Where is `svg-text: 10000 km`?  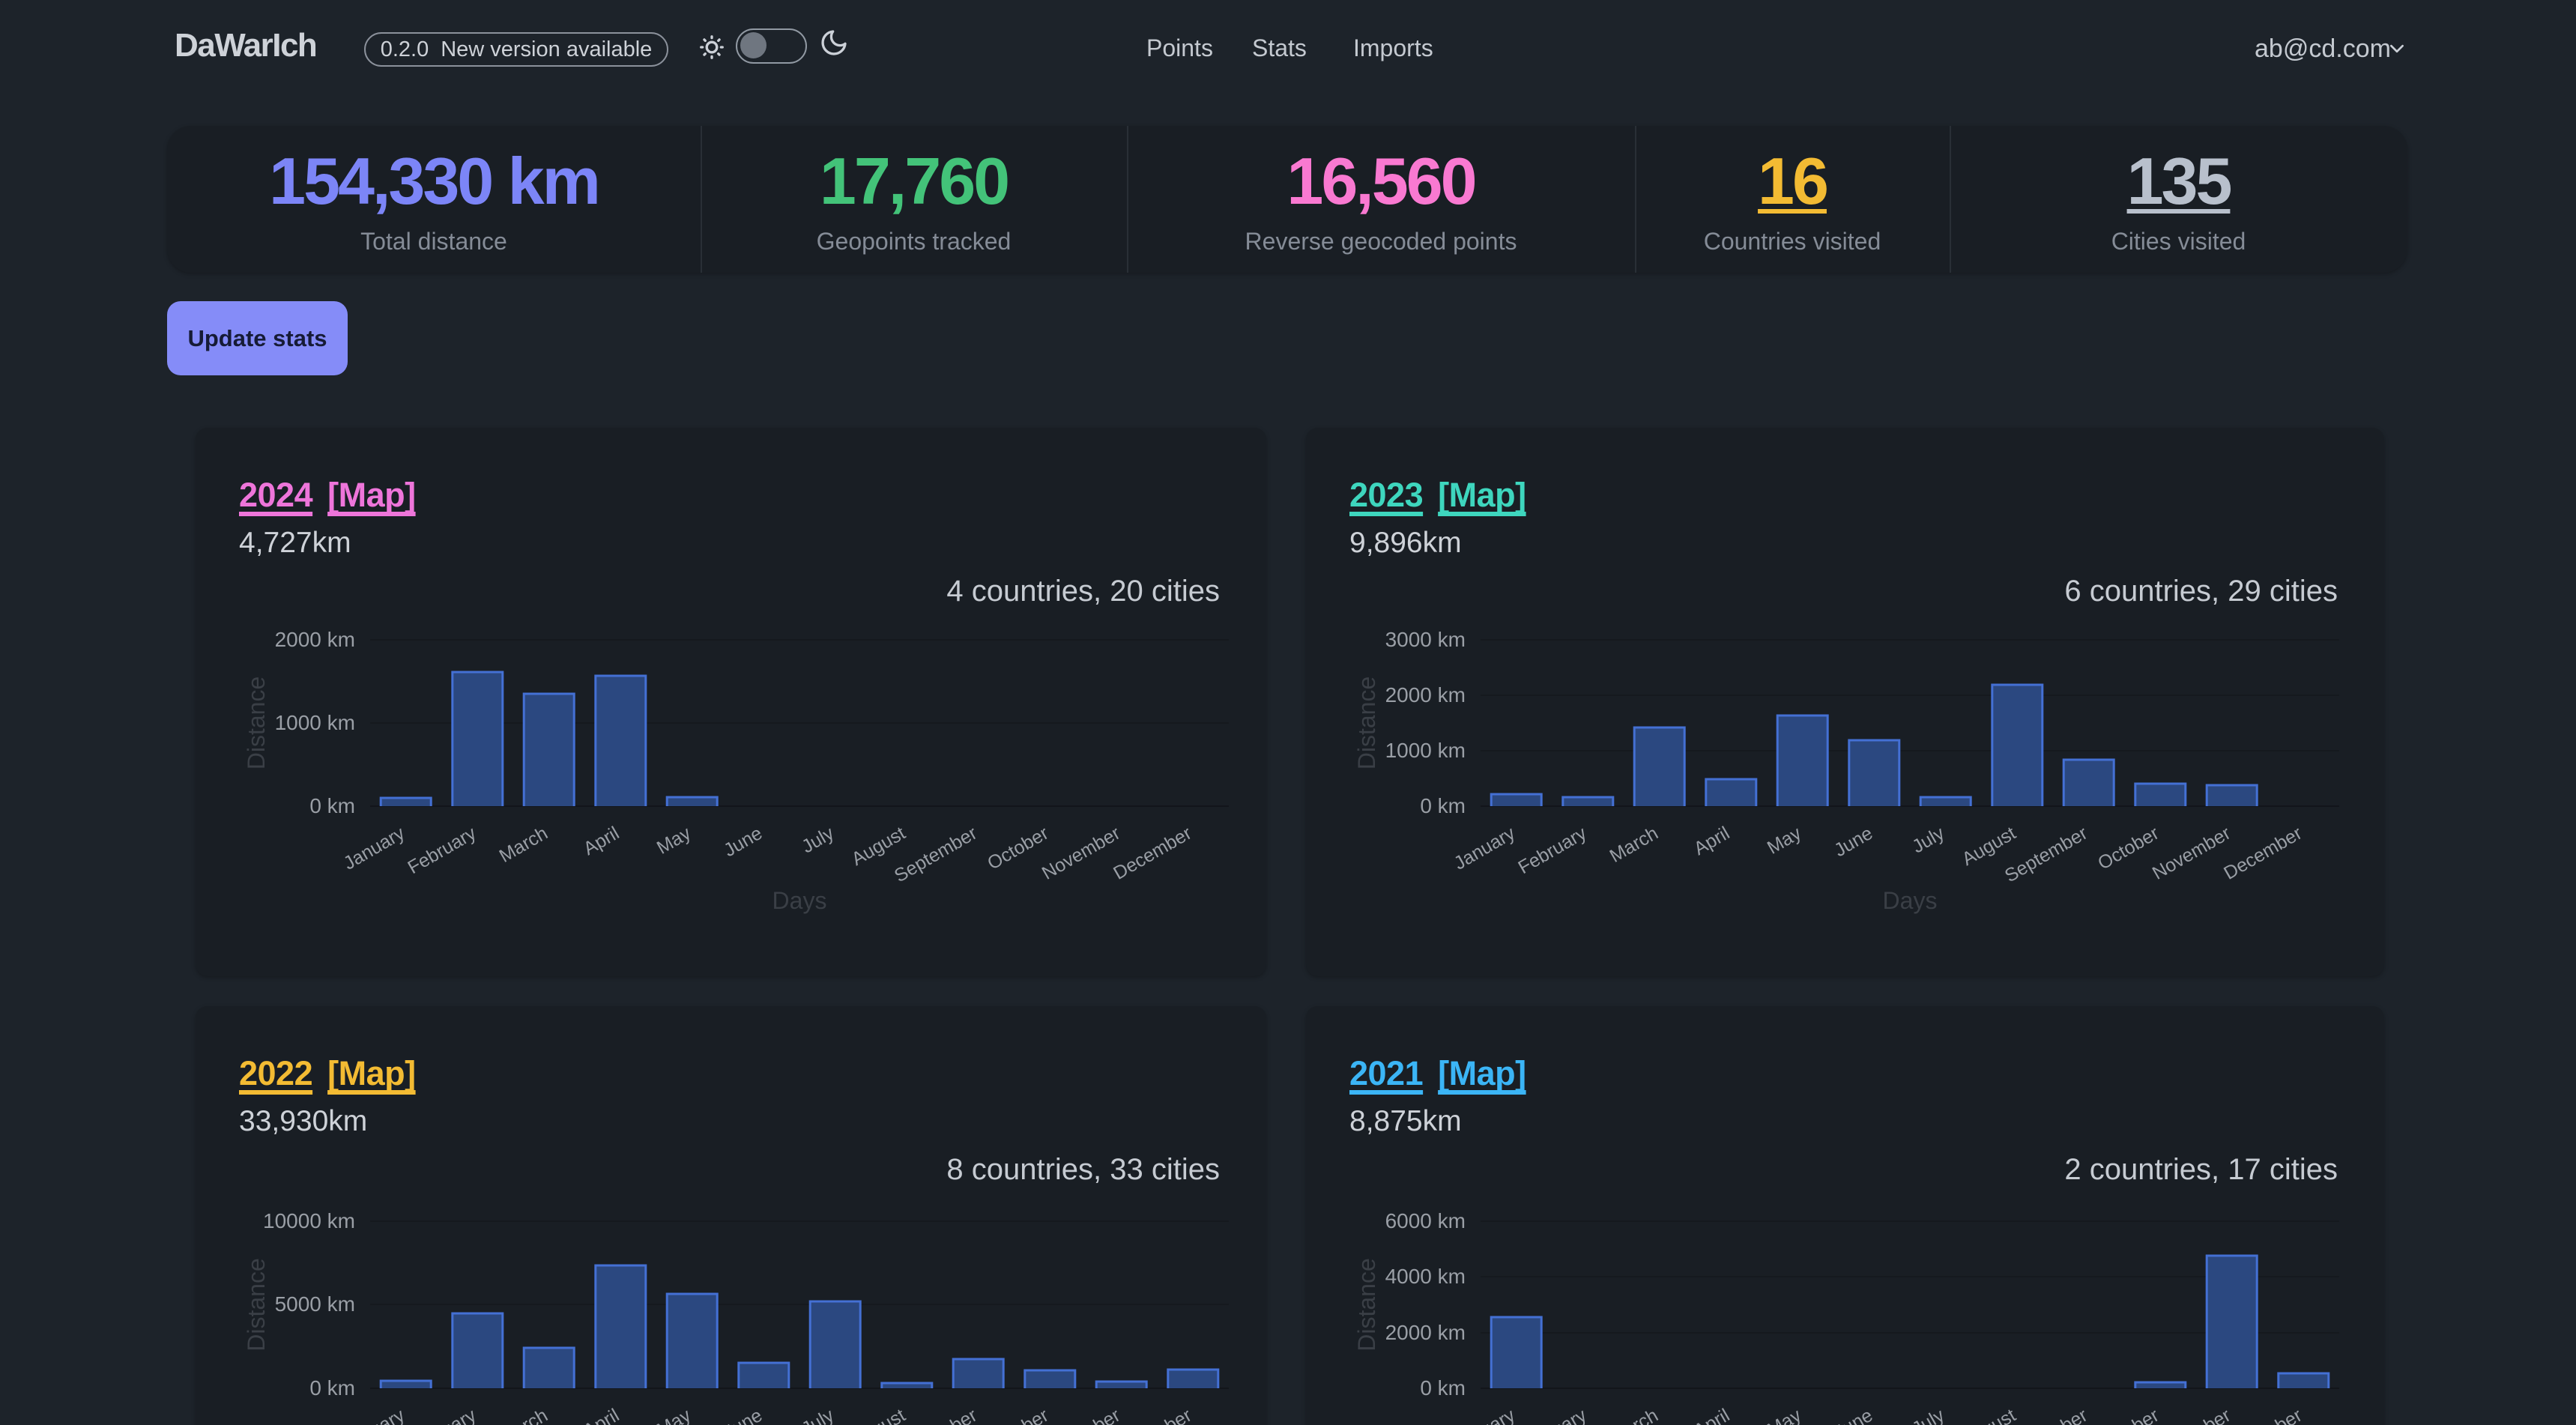 svg-text: 10000 km is located at coordinates (309, 1220).